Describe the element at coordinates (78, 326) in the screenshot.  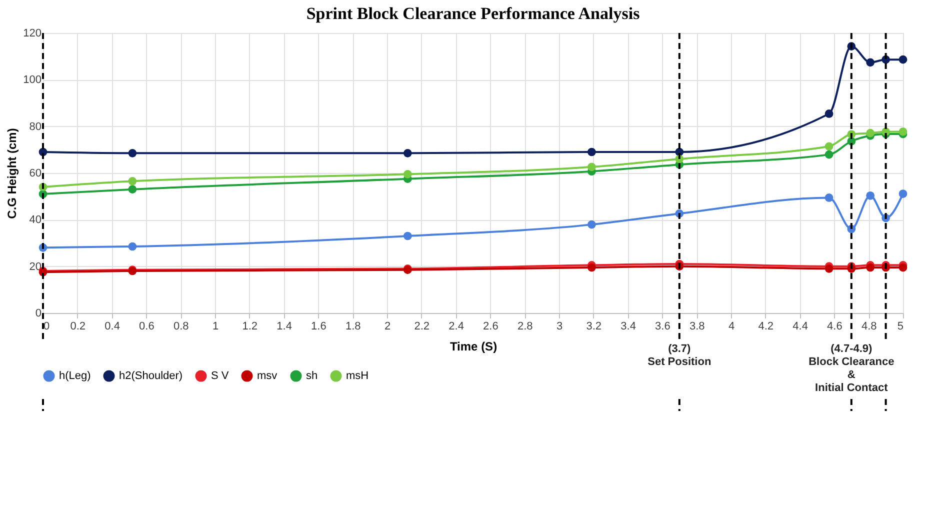
I see `x-tick-label: 0.2` at that location.